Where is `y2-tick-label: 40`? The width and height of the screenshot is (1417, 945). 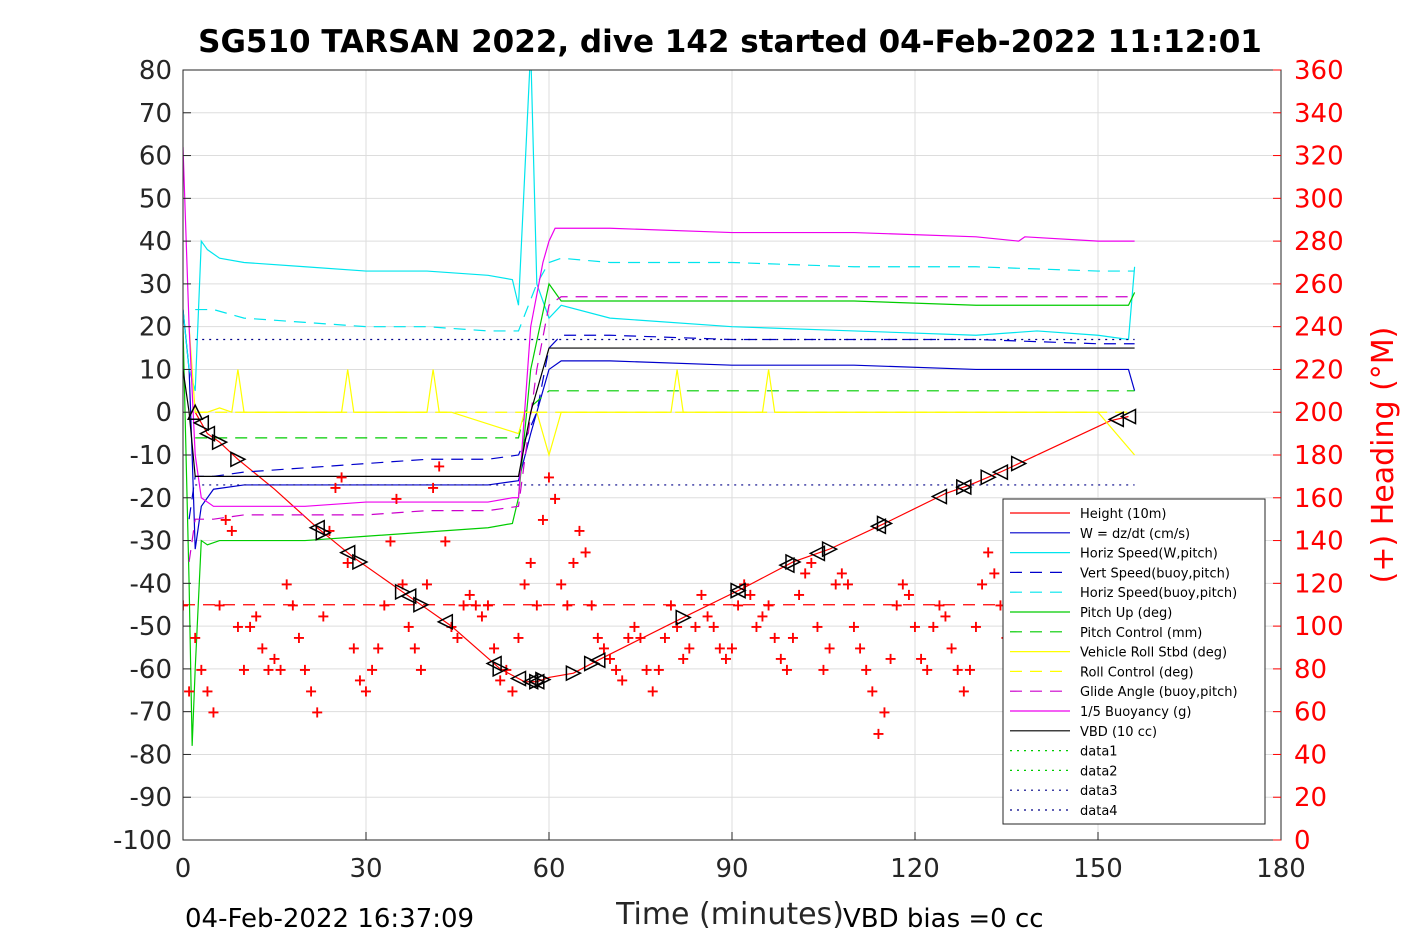 y2-tick-label: 40 is located at coordinates (1310, 755).